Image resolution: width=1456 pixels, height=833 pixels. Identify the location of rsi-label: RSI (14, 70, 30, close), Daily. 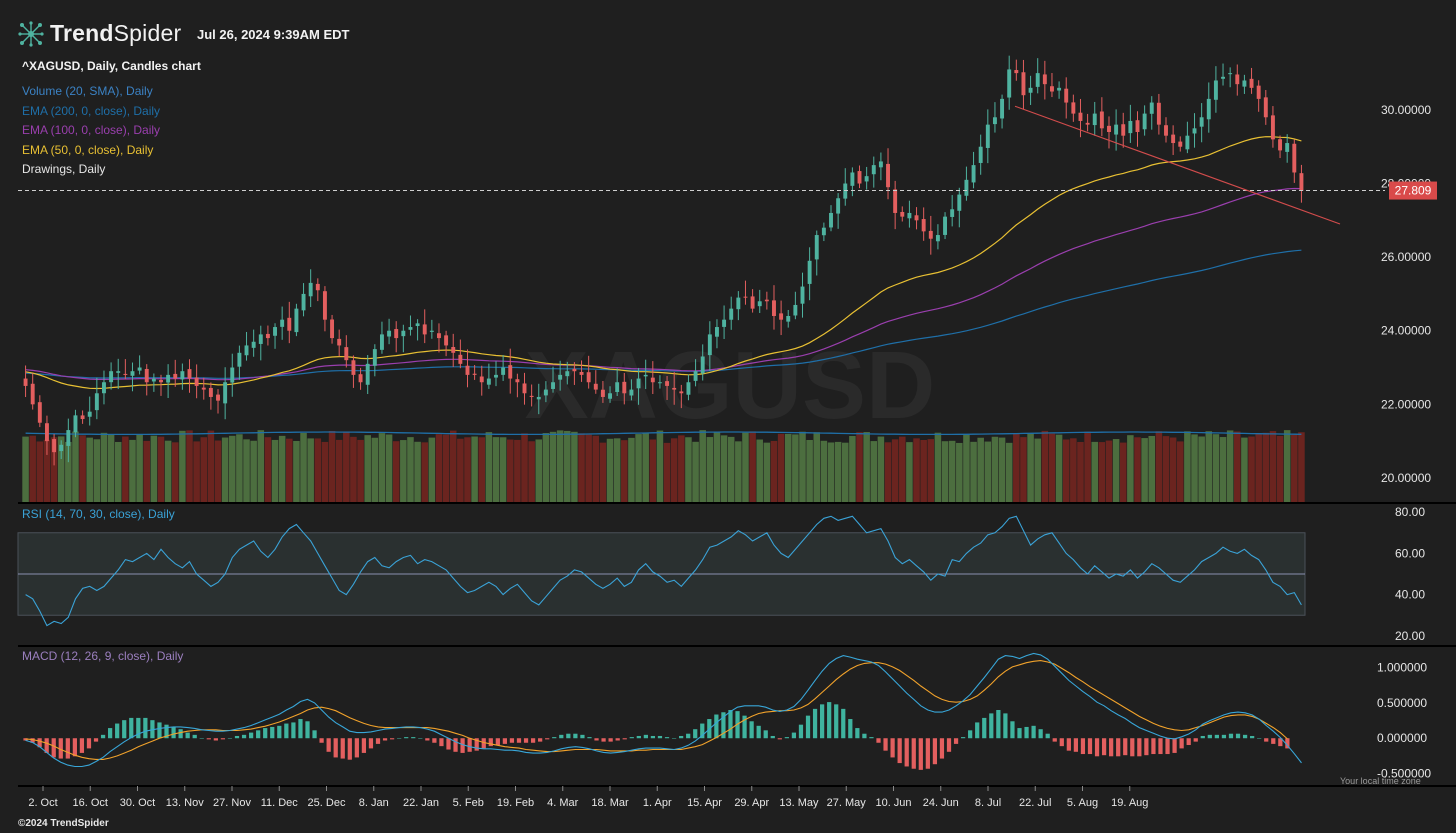
(98, 514).